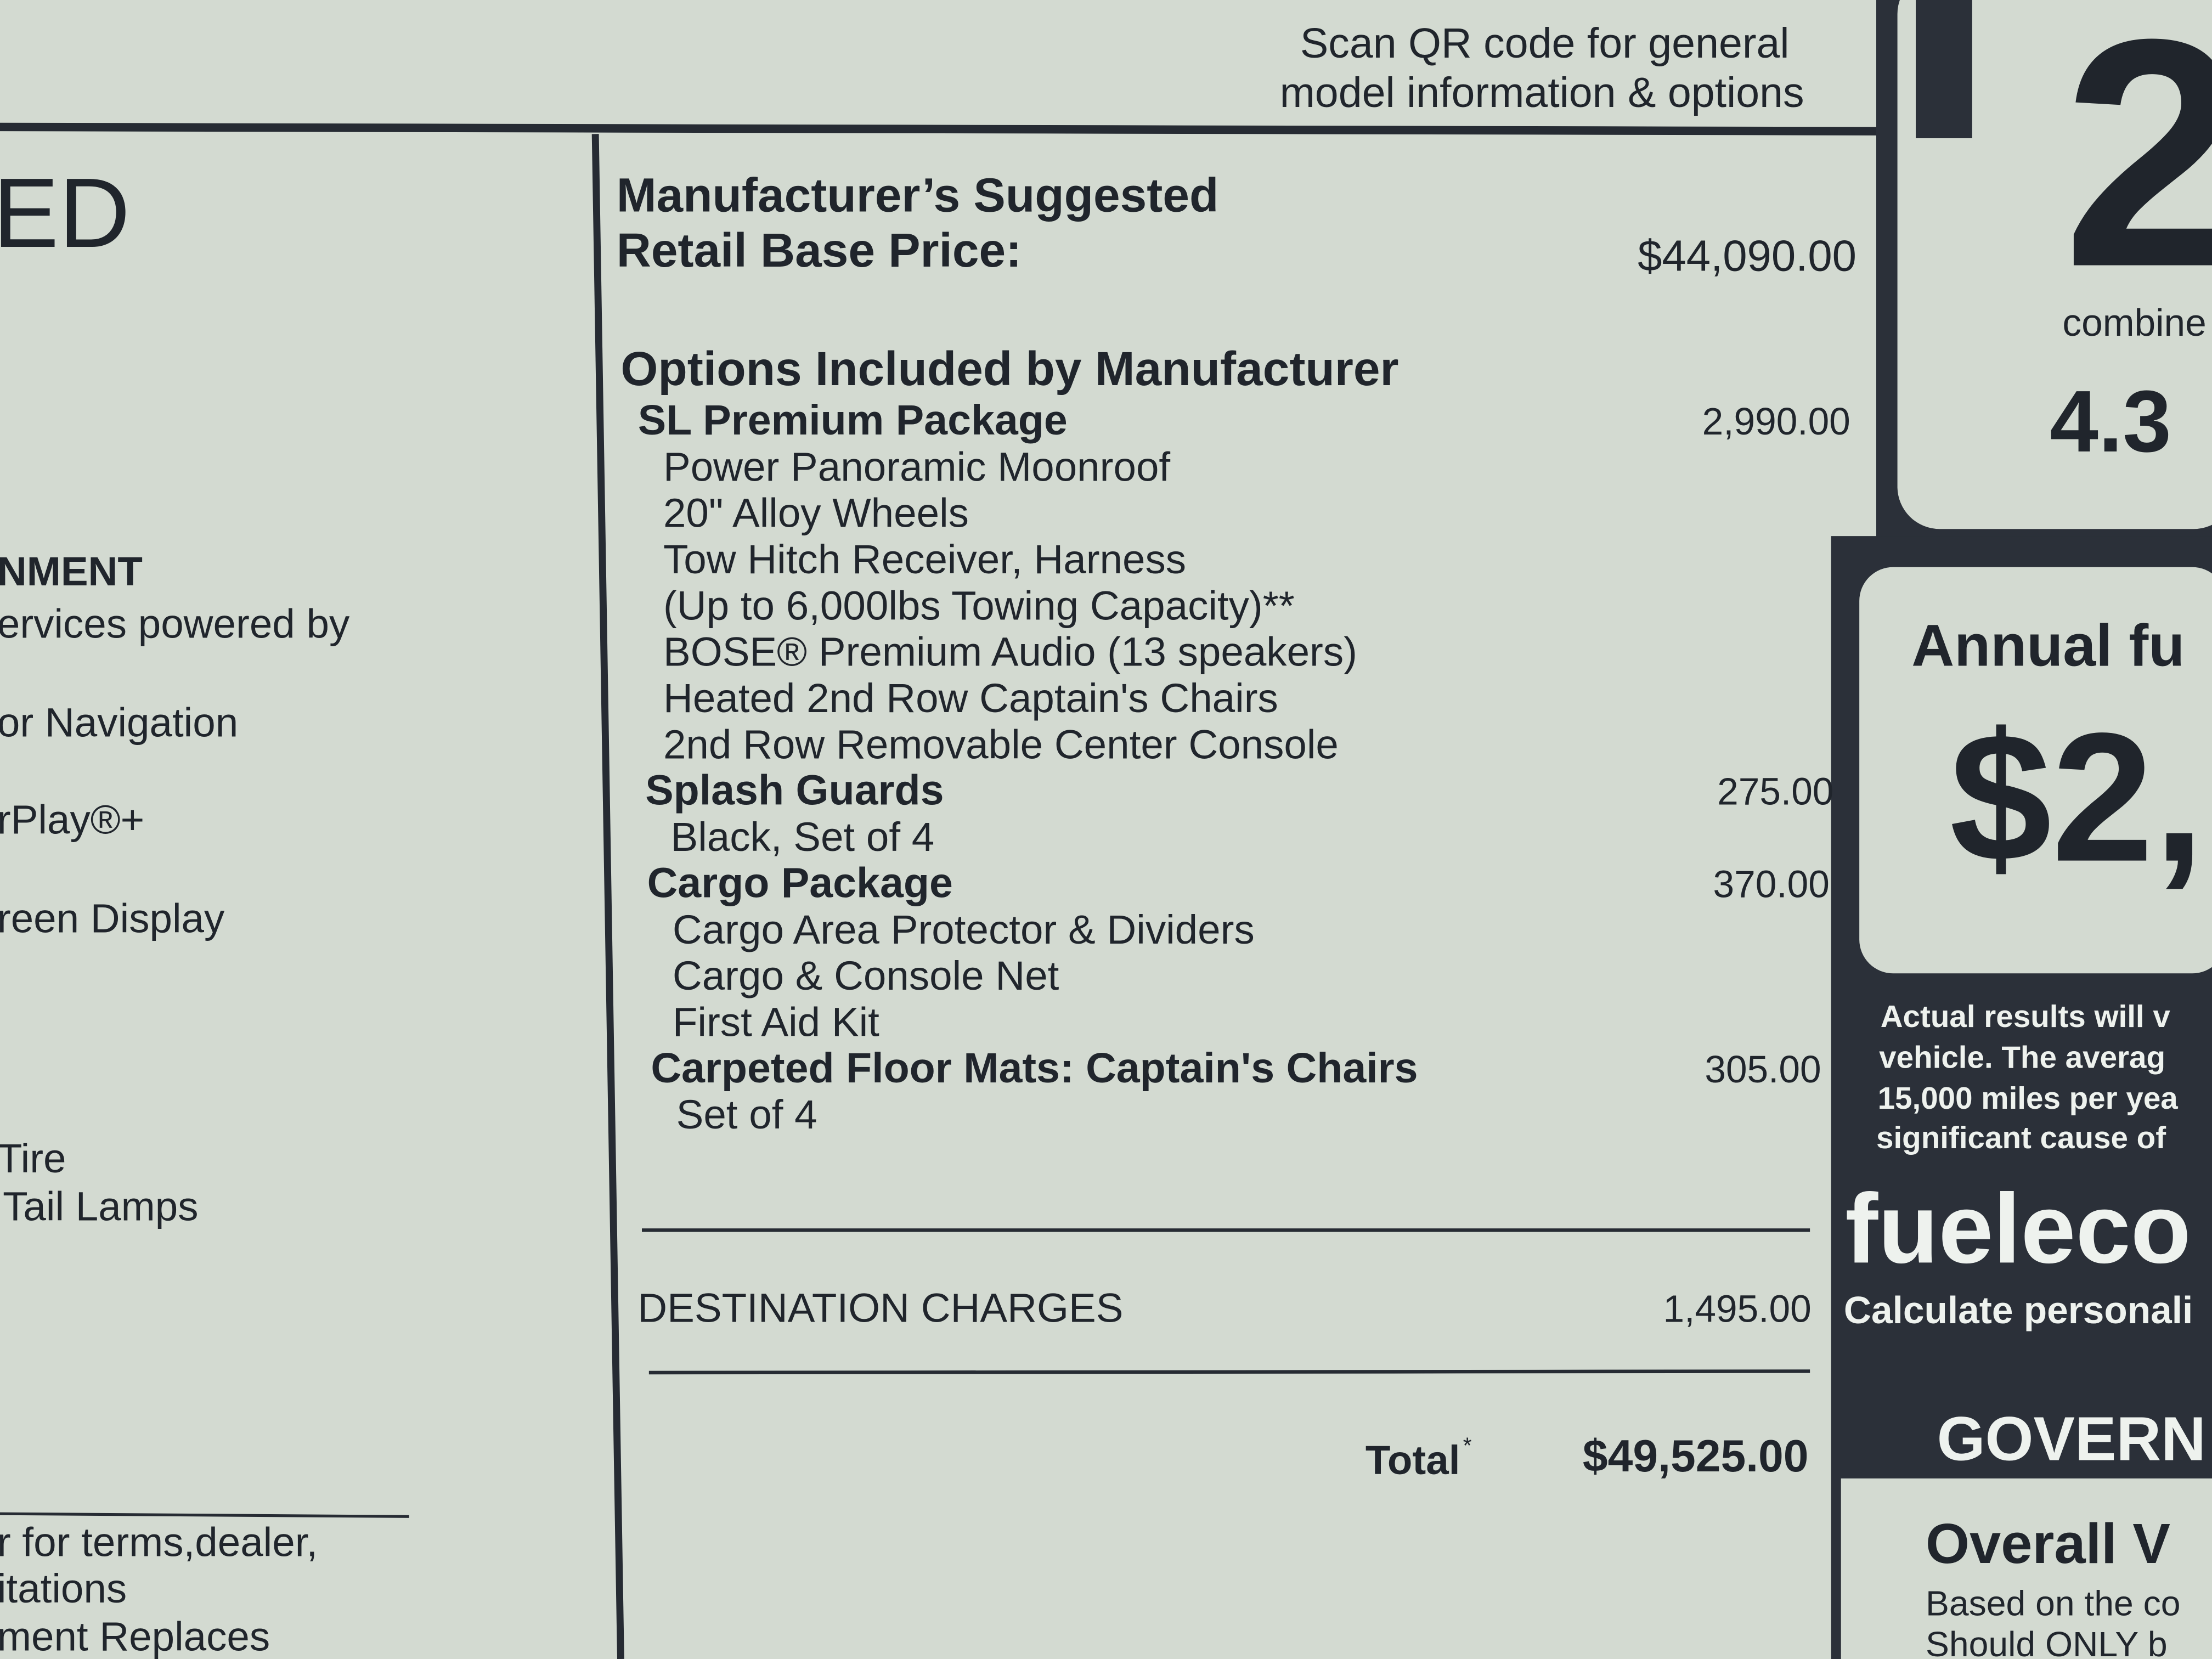 The height and width of the screenshot is (1659, 2212). What do you see at coordinates (942, 129) in the screenshot?
I see `top-rule` at bounding box center [942, 129].